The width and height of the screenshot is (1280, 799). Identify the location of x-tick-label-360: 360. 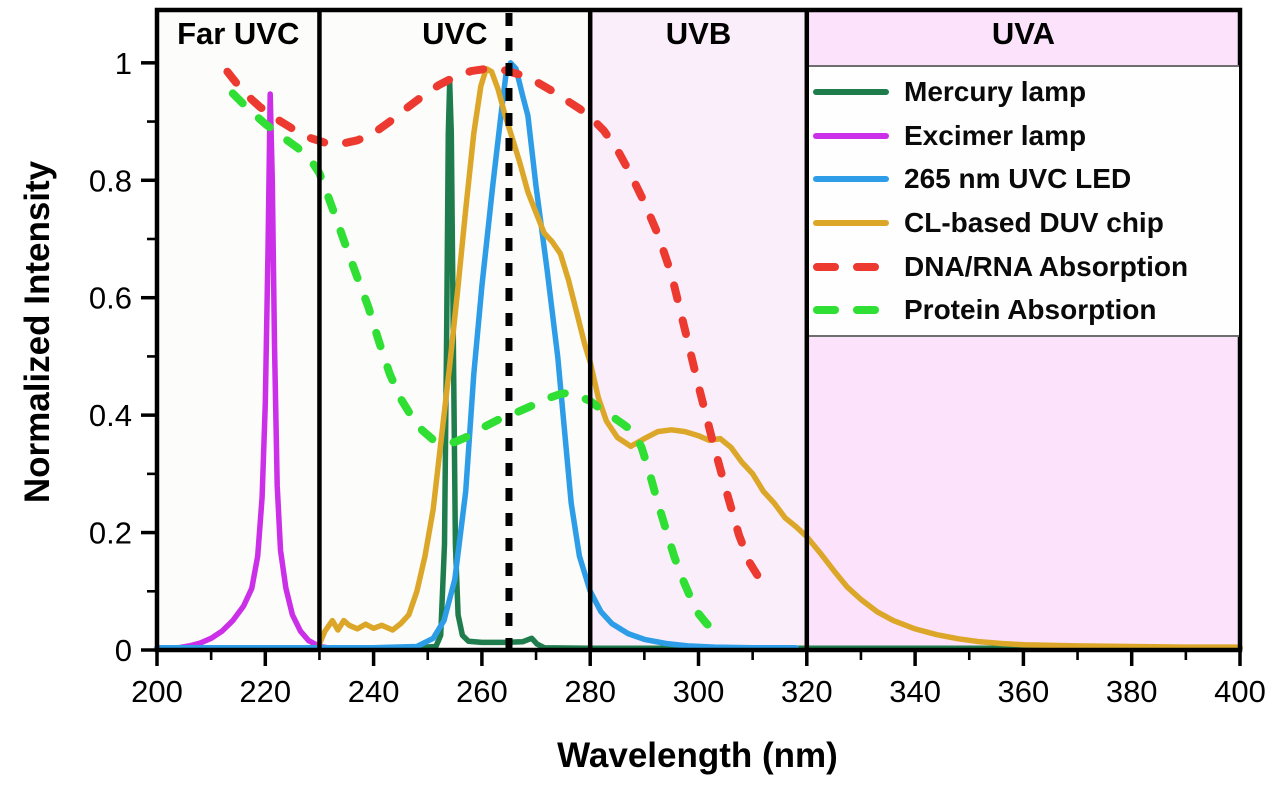
(1024, 691).